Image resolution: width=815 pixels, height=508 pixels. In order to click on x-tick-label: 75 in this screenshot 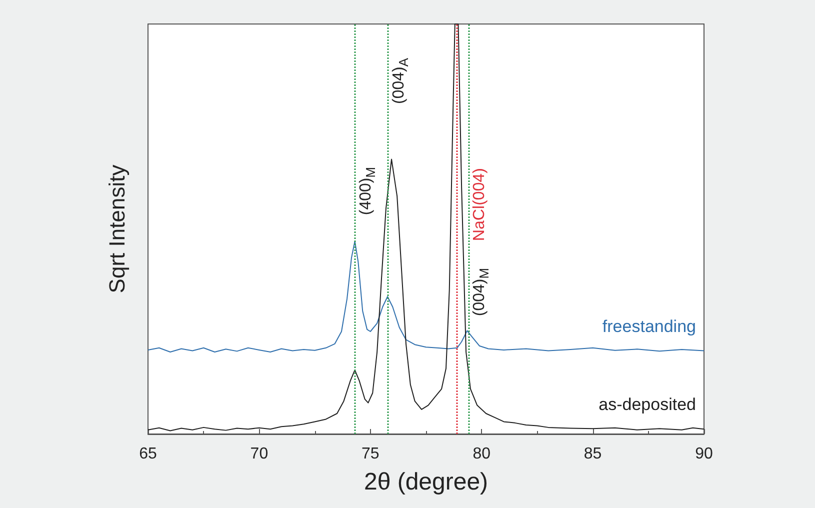, I will do `click(371, 454)`.